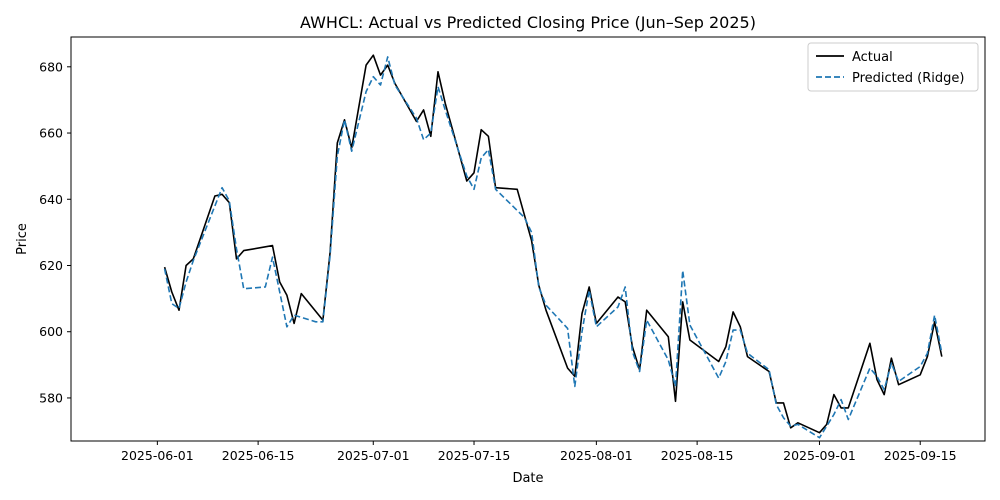 Image resolution: width=1000 pixels, height=500 pixels. What do you see at coordinates (872, 57) in the screenshot?
I see `legend-label-actual: Actual` at bounding box center [872, 57].